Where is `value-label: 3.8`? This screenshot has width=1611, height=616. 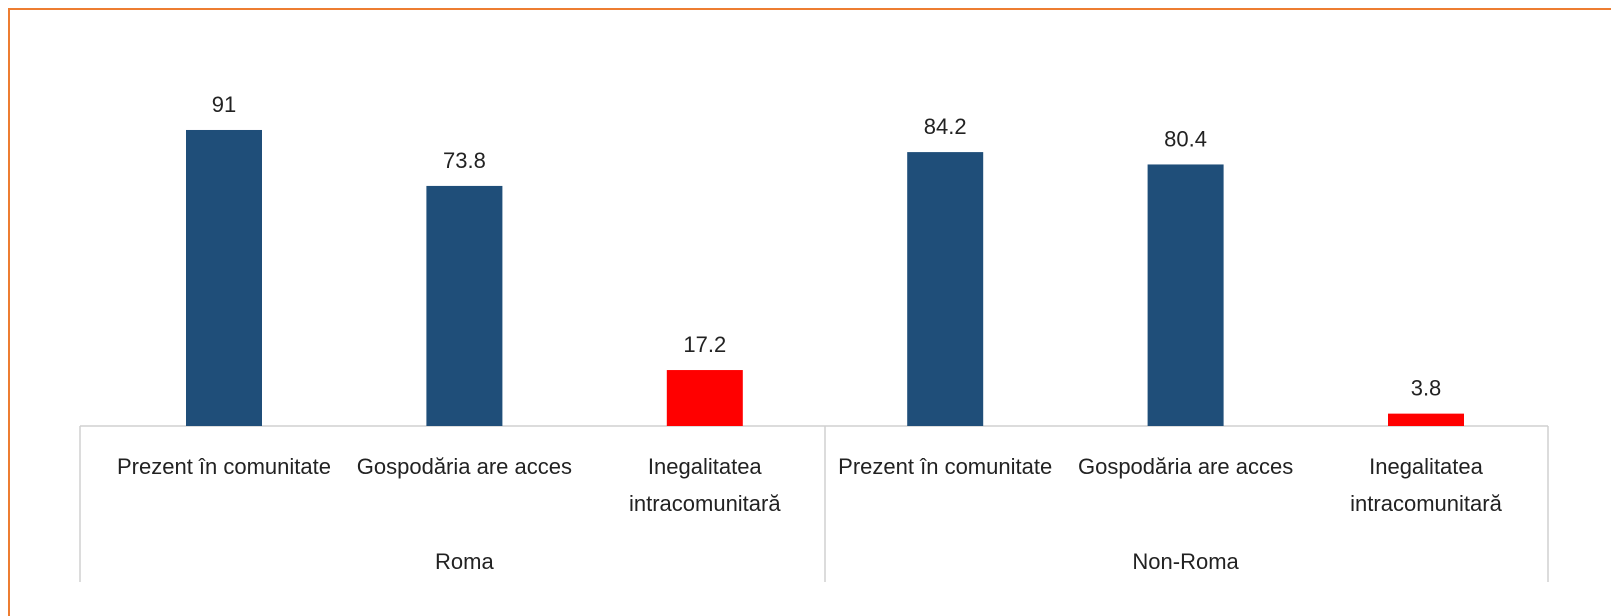
value-label: 3.8 is located at coordinates (1426, 388).